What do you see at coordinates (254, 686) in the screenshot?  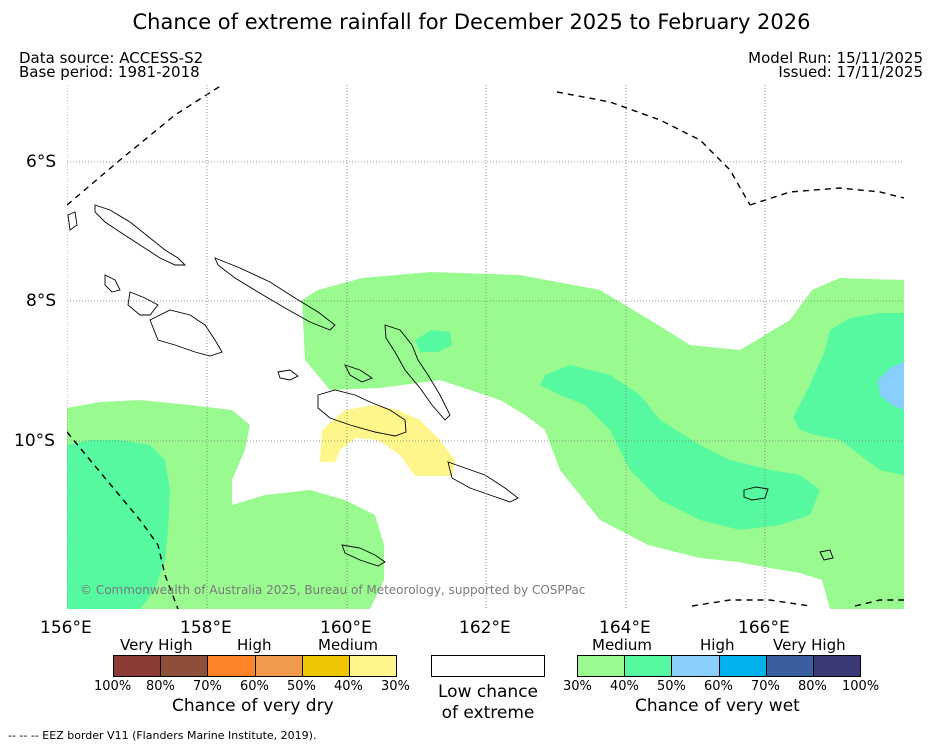 I see `dry-tick: 60%` at bounding box center [254, 686].